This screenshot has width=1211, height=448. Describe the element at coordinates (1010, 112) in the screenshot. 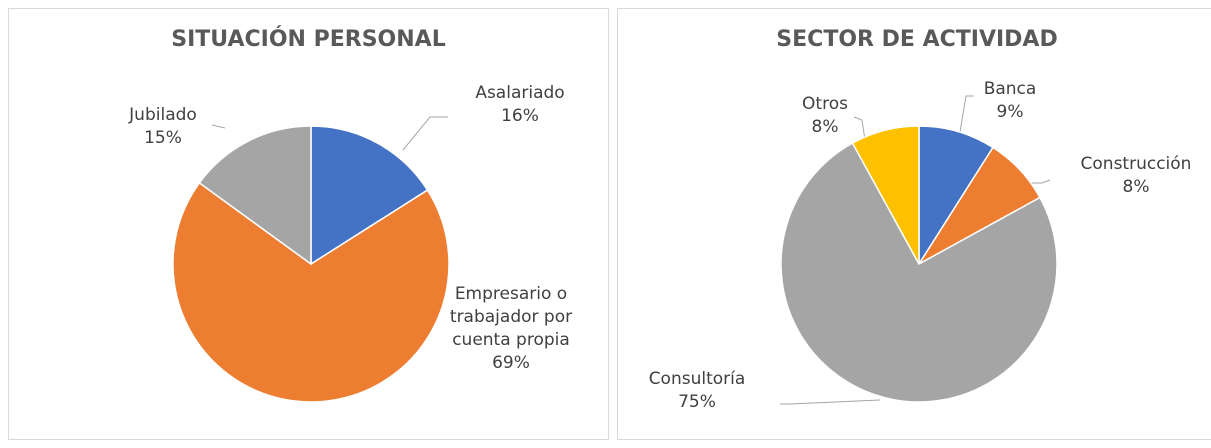

I see `value-label: 9%` at that location.